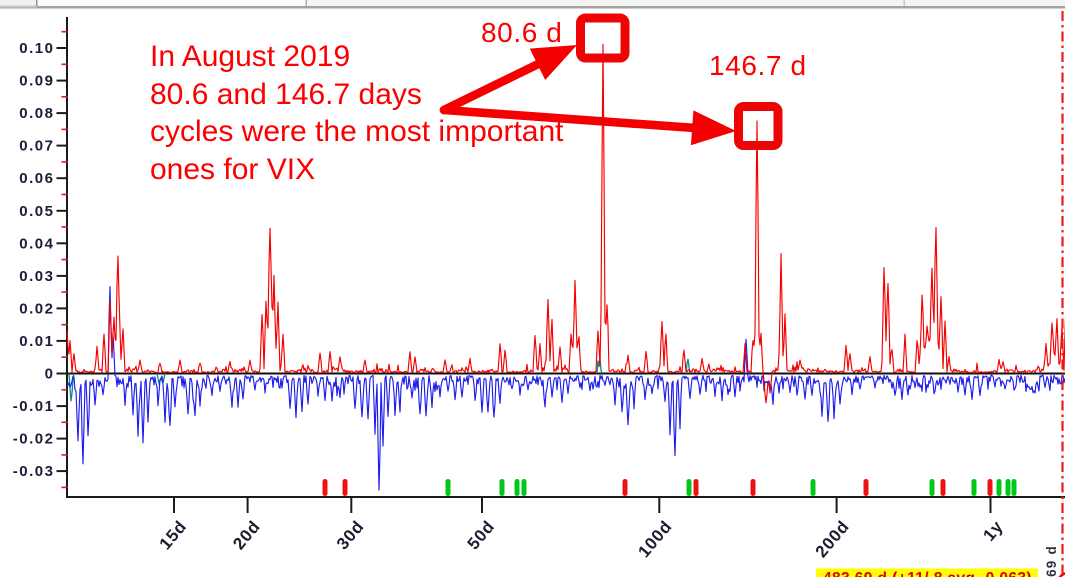 Image resolution: width=1065 pixels, height=577 pixels. Describe the element at coordinates (1051, 561) in the screenshot. I see `svg-text: 483.69 d` at that location.